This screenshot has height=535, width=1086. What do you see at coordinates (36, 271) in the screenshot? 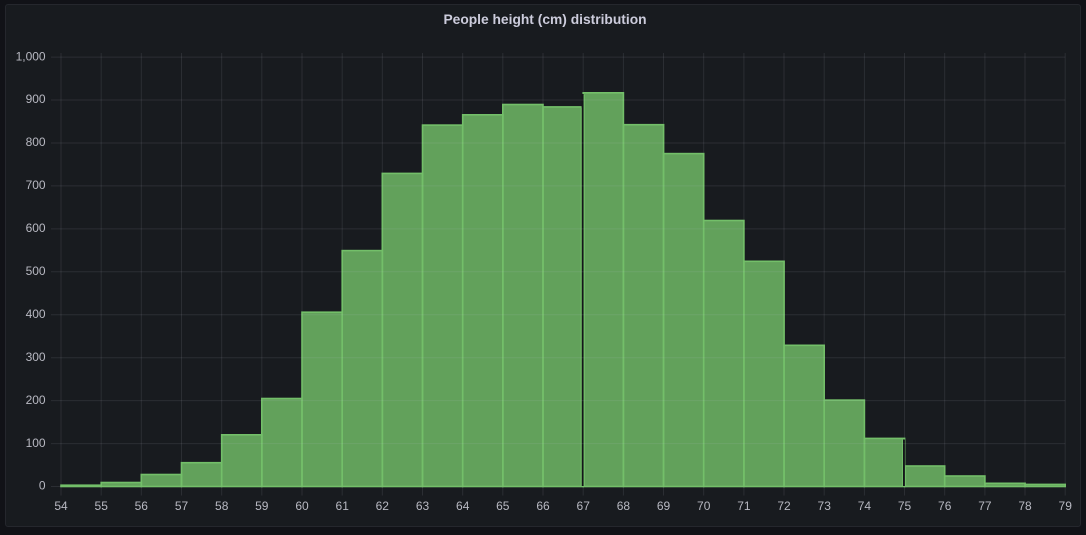
I see `svg-text: 500` at bounding box center [36, 271].